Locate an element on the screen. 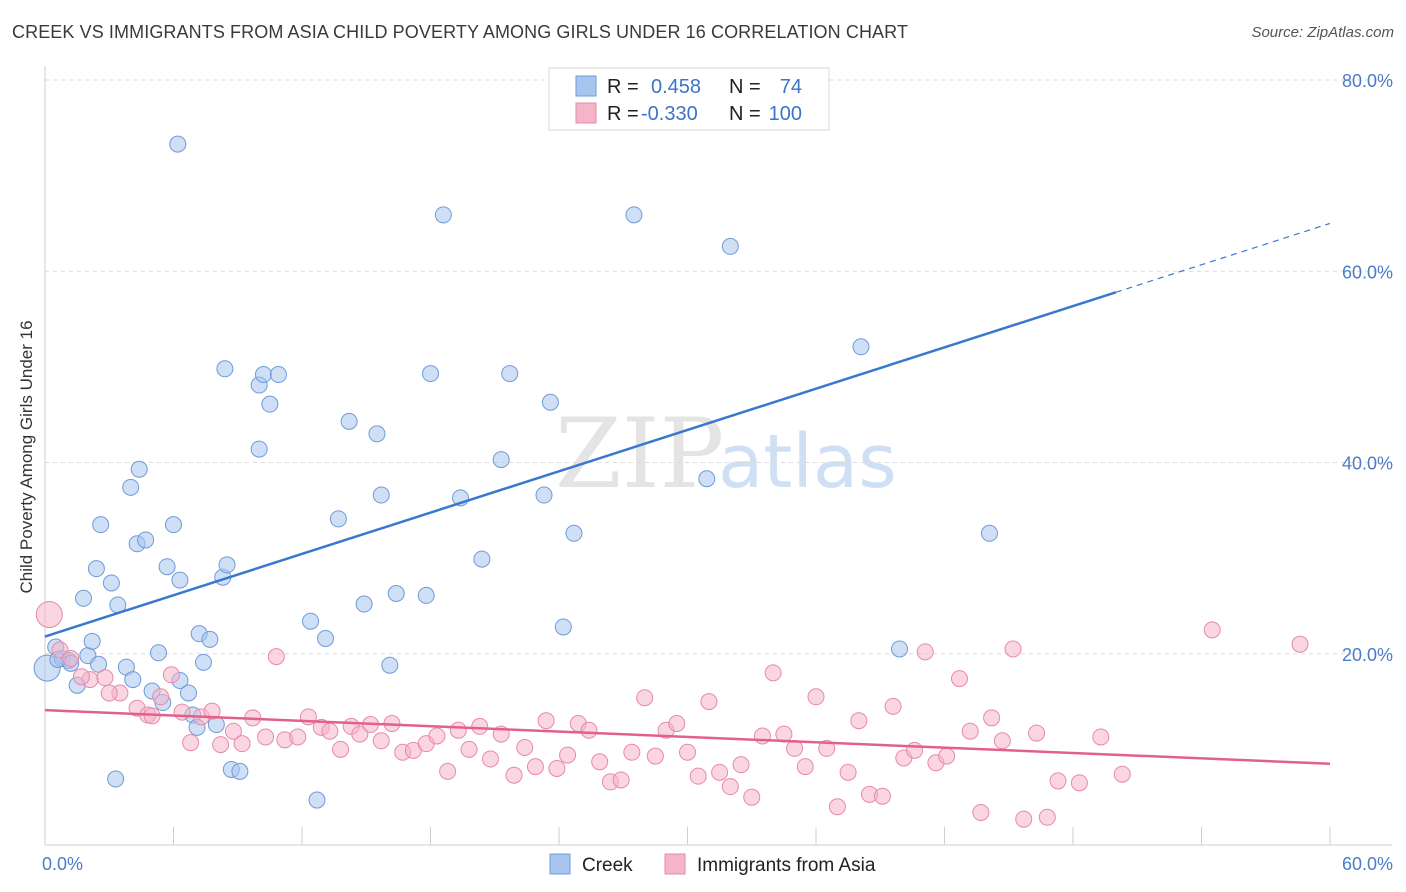  legend-swatch-asia is located at coordinates (586, 113).